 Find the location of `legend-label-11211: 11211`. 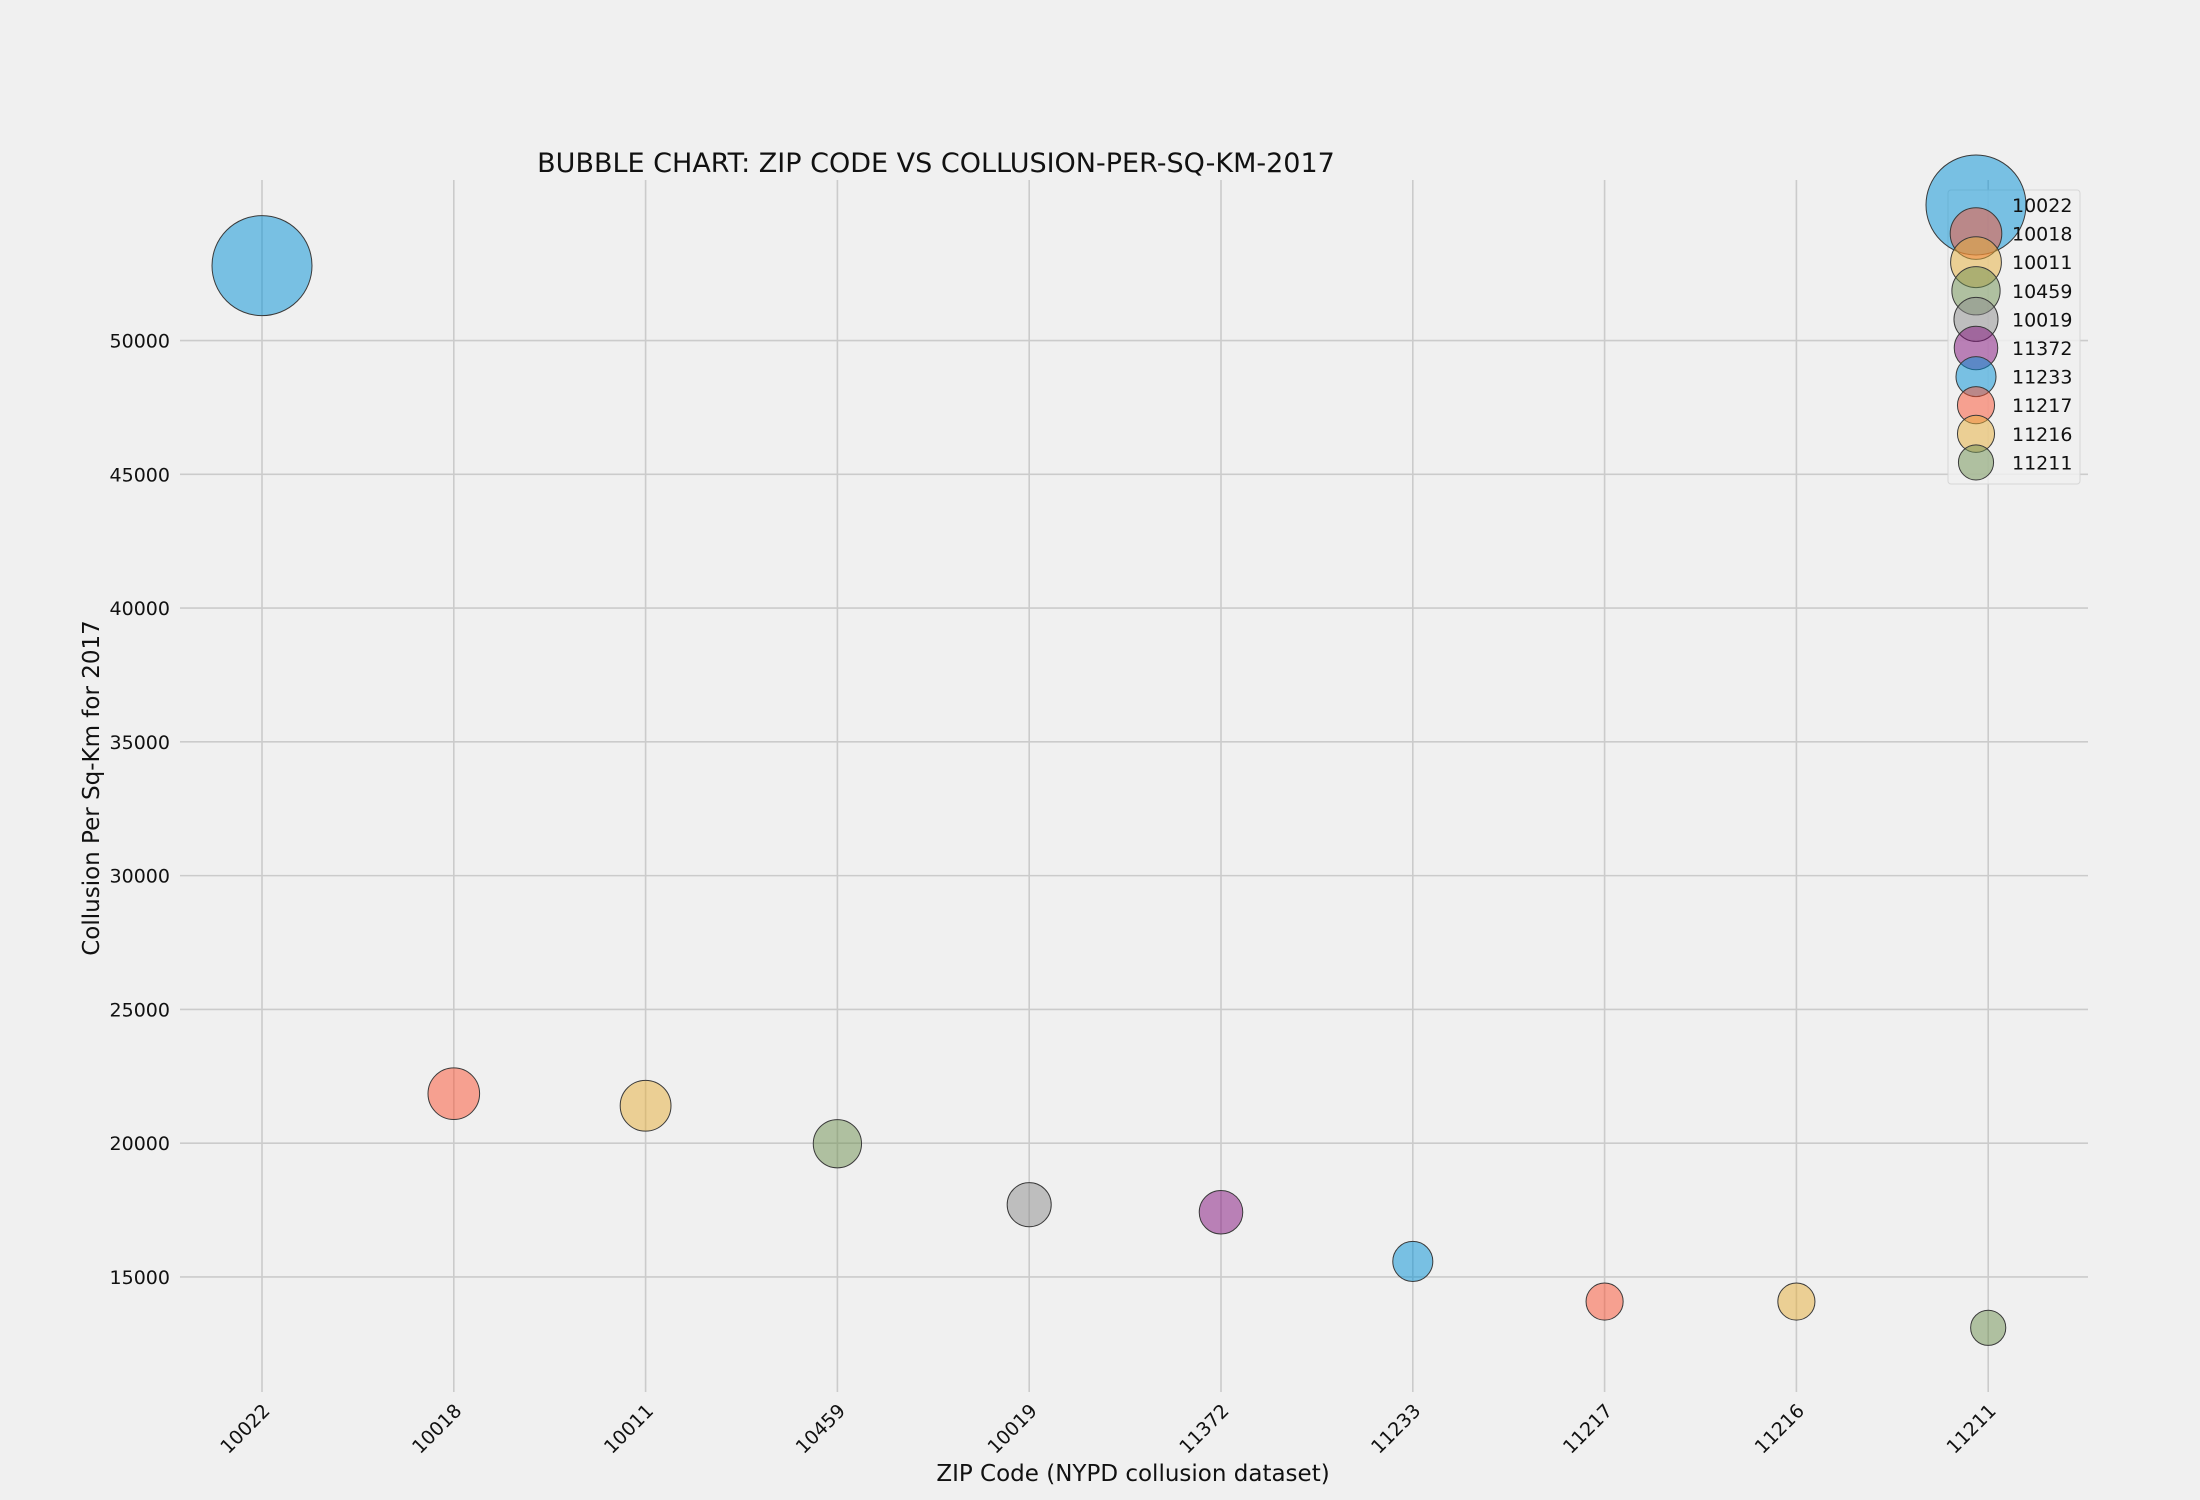

legend-label-11211: 11211 is located at coordinates (2042, 463).